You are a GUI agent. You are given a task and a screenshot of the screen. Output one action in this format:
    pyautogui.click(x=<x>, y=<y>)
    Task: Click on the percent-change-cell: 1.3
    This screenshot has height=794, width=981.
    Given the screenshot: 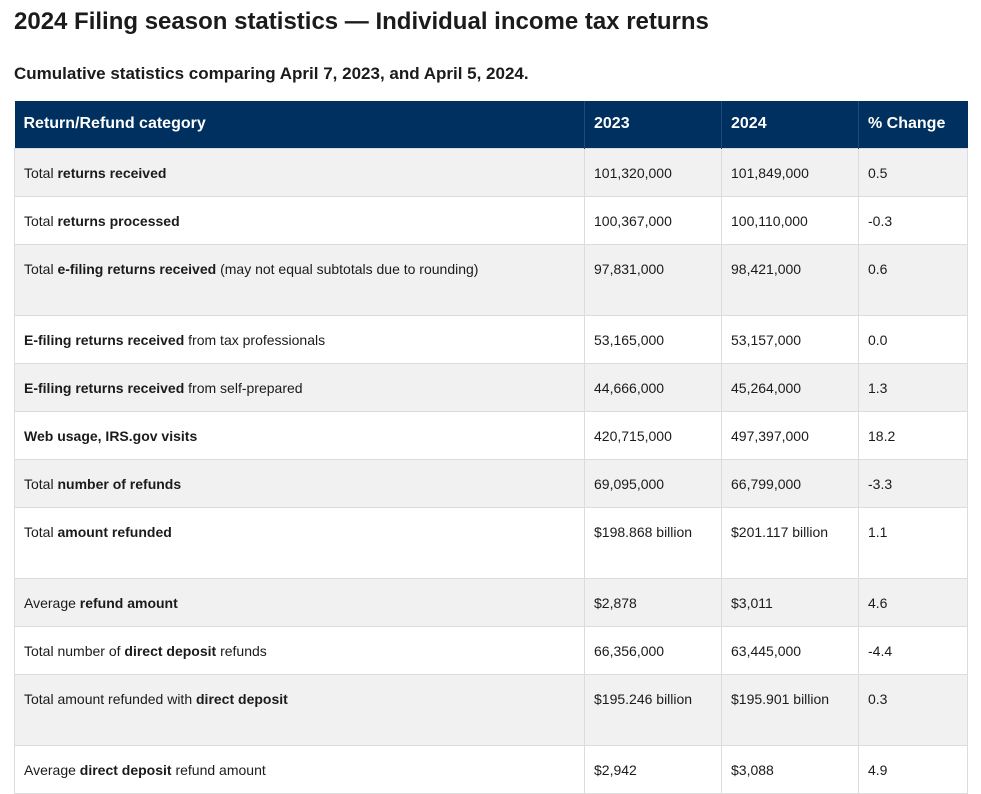 What is the action you would take?
    pyautogui.click(x=913, y=387)
    